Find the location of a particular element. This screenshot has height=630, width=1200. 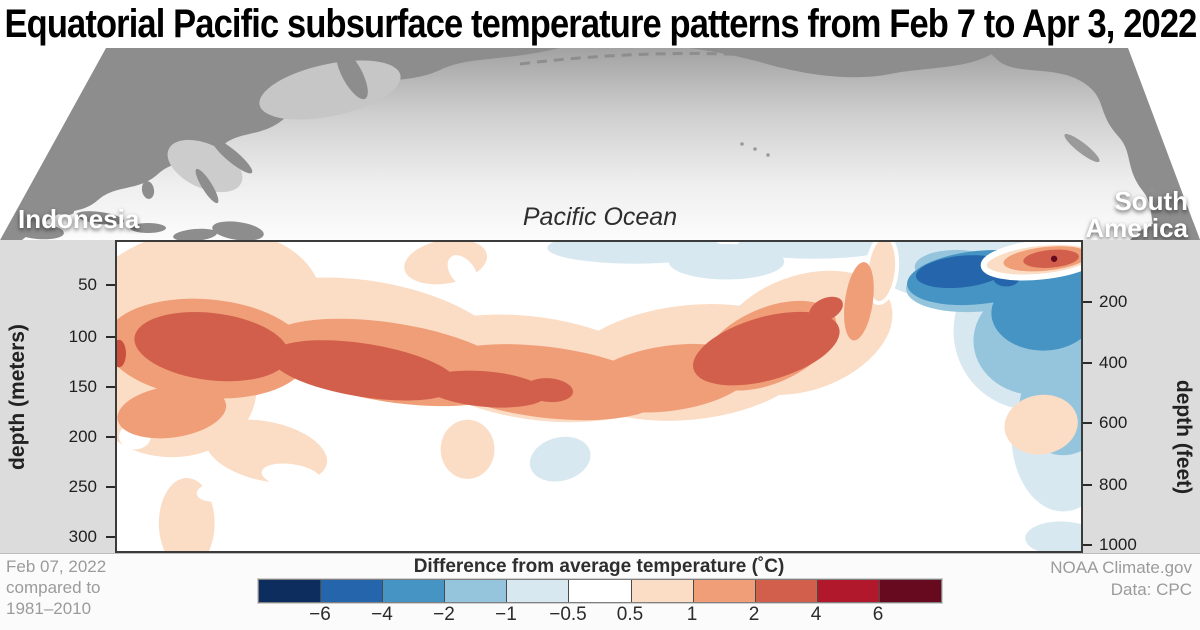

colorbar-tick-labels: −6 −4 −2 −1 −0.5 0.5 1 2 4 6 is located at coordinates (599, 616).